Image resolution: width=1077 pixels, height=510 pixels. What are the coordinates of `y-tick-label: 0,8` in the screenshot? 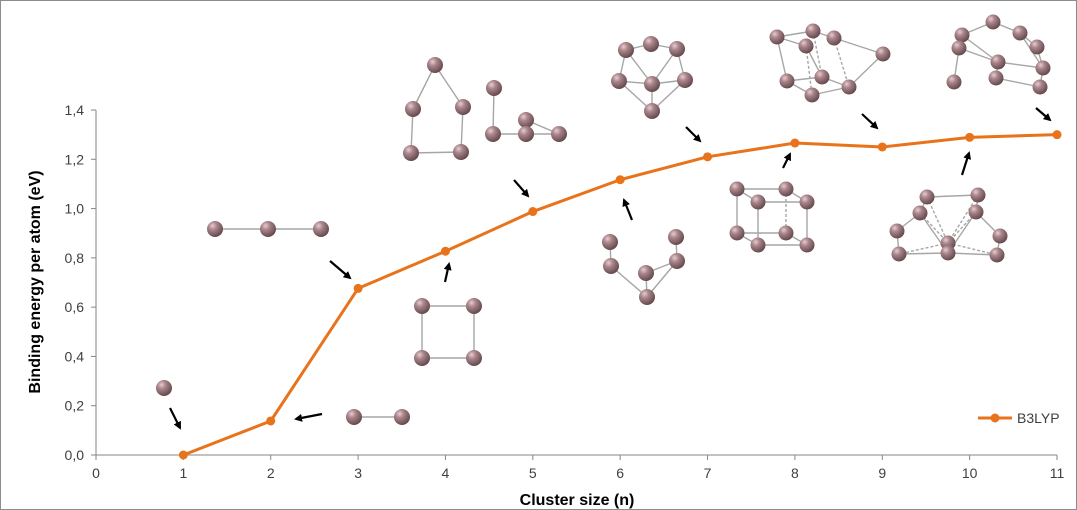 It's located at (75, 258).